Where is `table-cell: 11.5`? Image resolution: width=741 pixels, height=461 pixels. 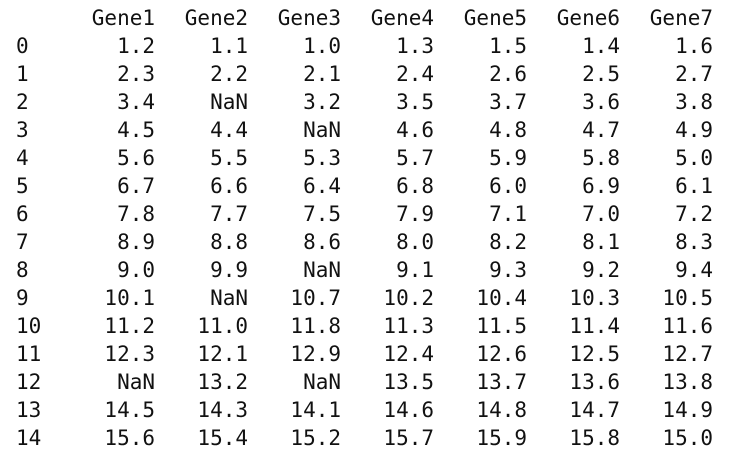 table-cell: 11.5 is located at coordinates (501, 326).